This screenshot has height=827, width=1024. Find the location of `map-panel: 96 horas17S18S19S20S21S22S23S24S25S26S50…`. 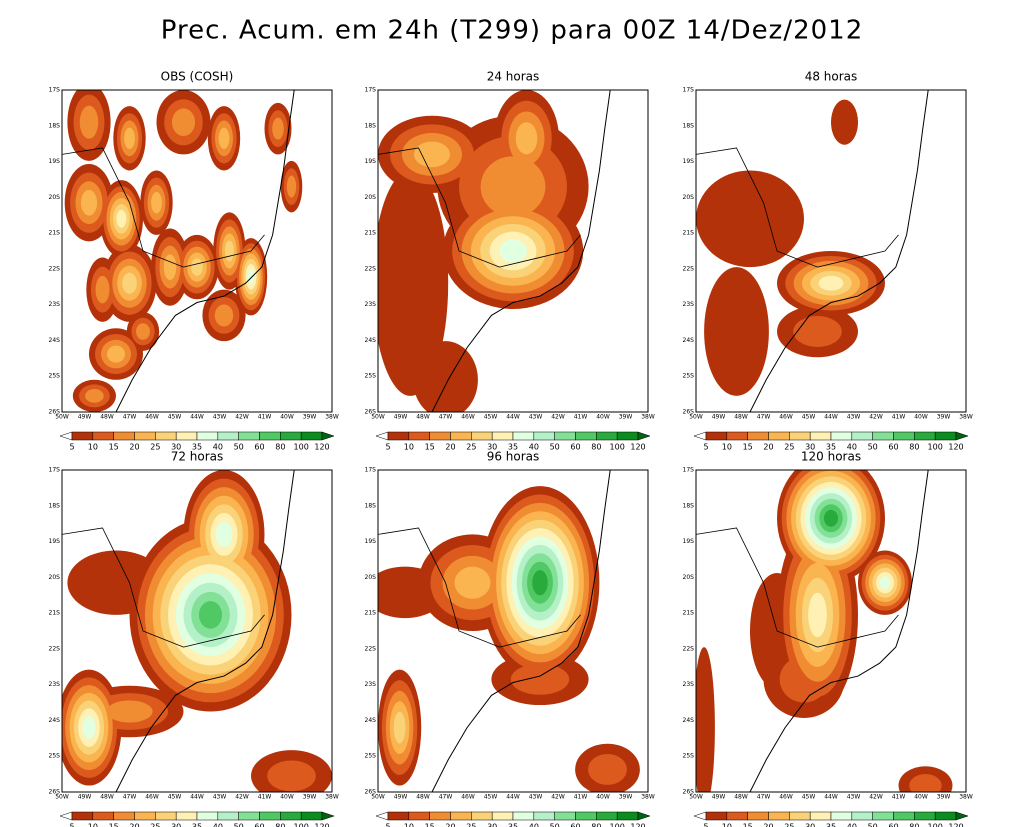

map-panel: 96 horas17S18S19S20S21S22S23S24S25S26S50… is located at coordinates (510, 638).